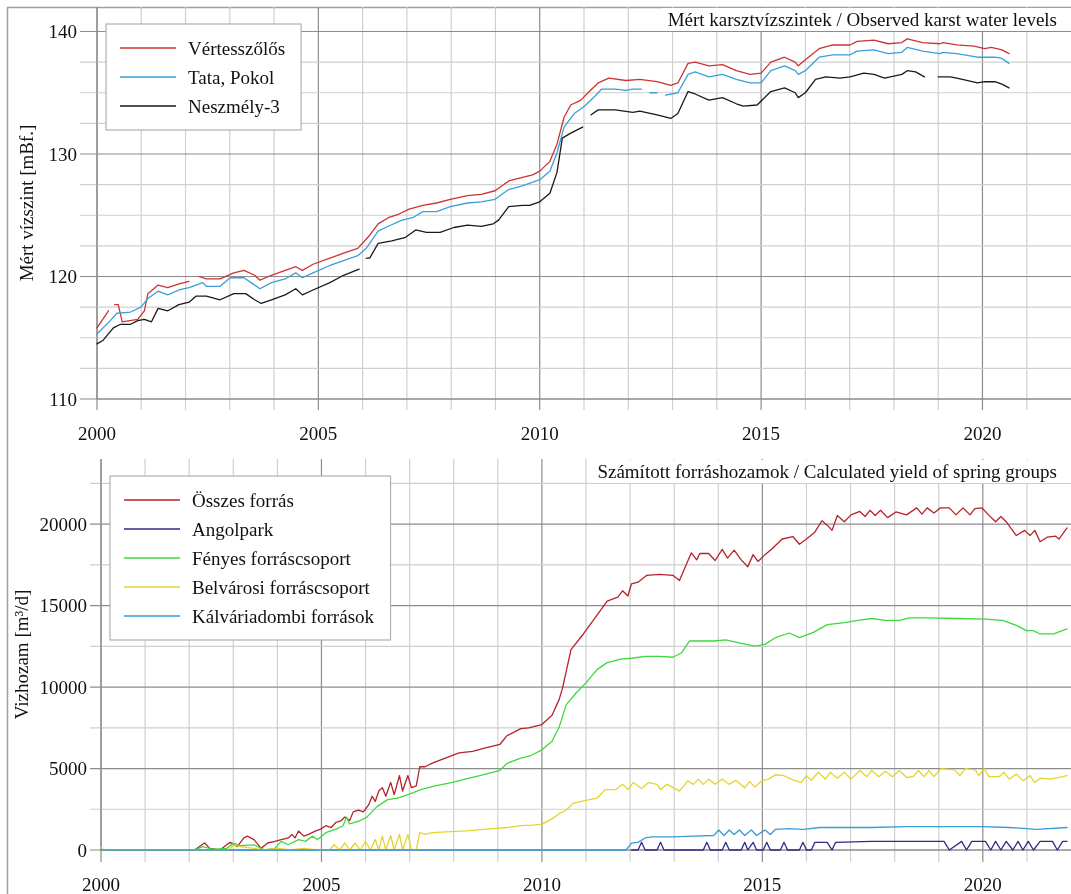 The width and height of the screenshot is (1071, 894). What do you see at coordinates (68, 769) in the screenshot?
I see `y-tick-label: 5000` at bounding box center [68, 769].